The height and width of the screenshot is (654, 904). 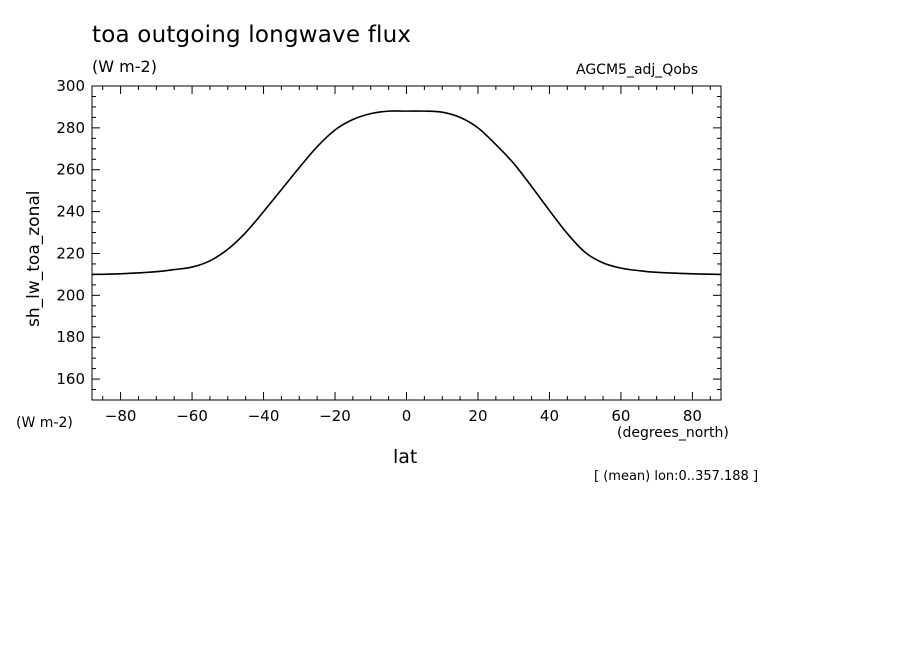 What do you see at coordinates (70, 295) in the screenshot?
I see `y-tick-label: 200` at bounding box center [70, 295].